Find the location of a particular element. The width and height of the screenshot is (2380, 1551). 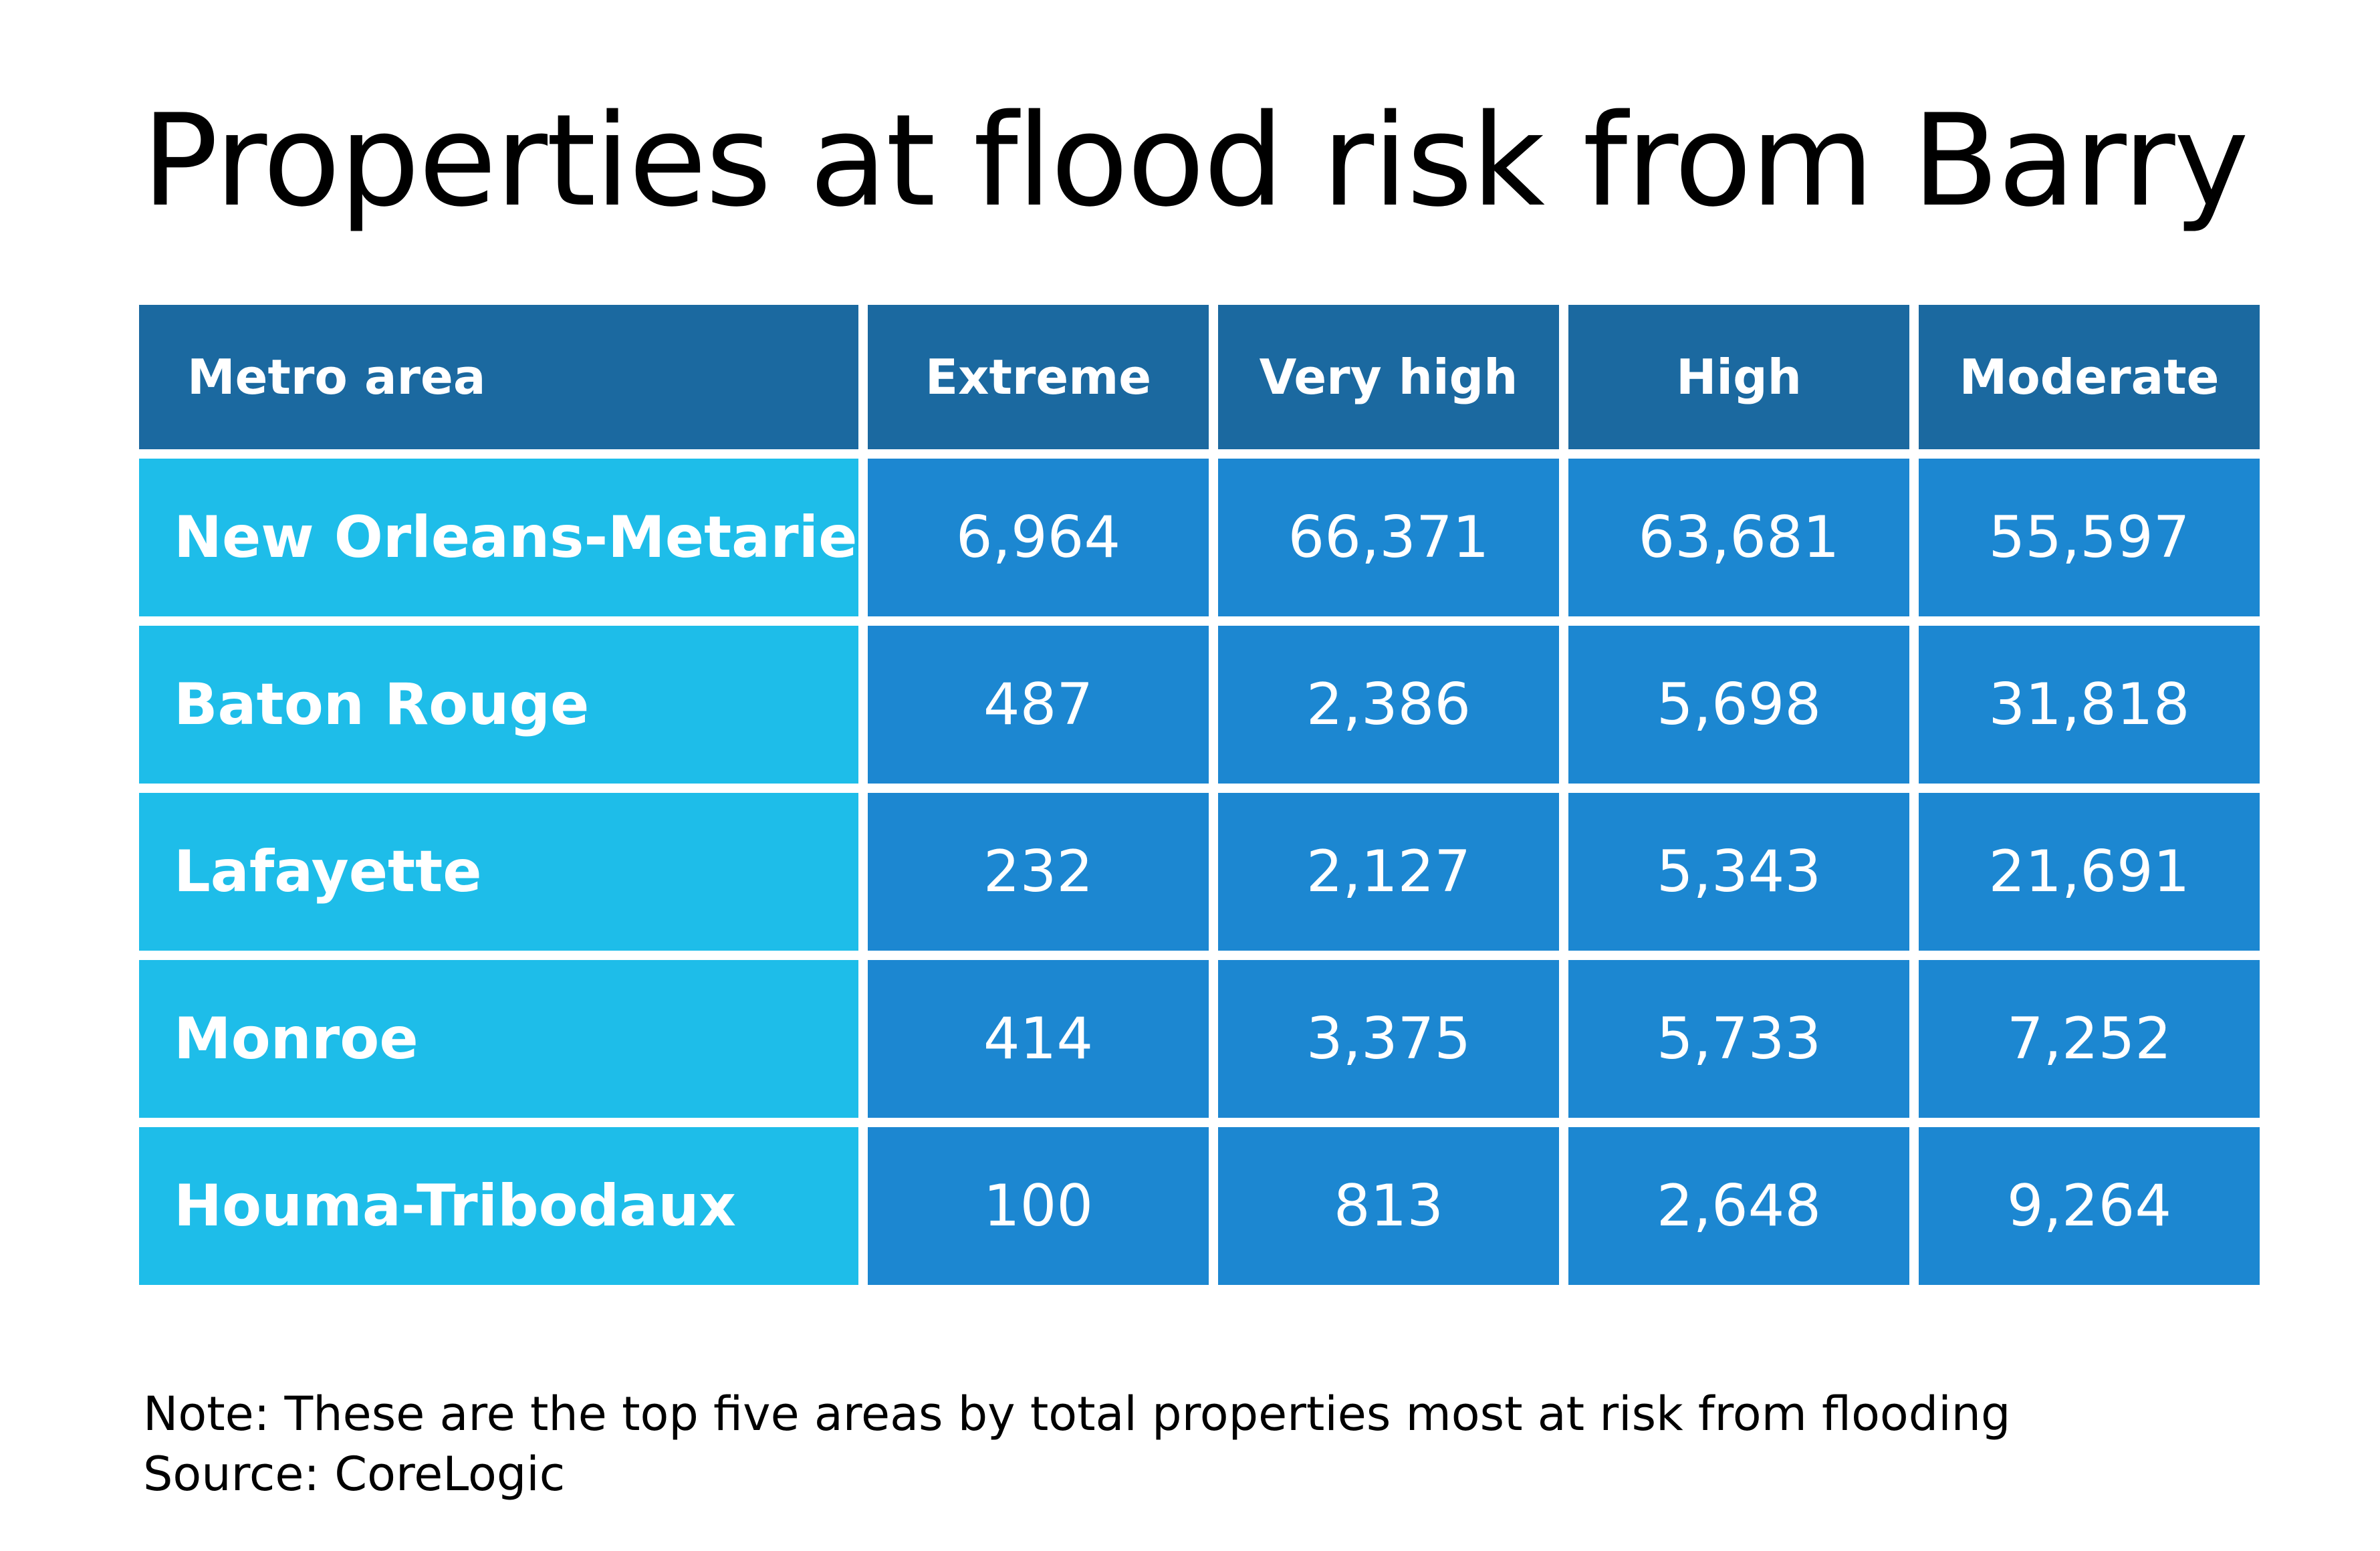

metro-area-cell: New Orleans-Metarie is located at coordinates (498, 537).